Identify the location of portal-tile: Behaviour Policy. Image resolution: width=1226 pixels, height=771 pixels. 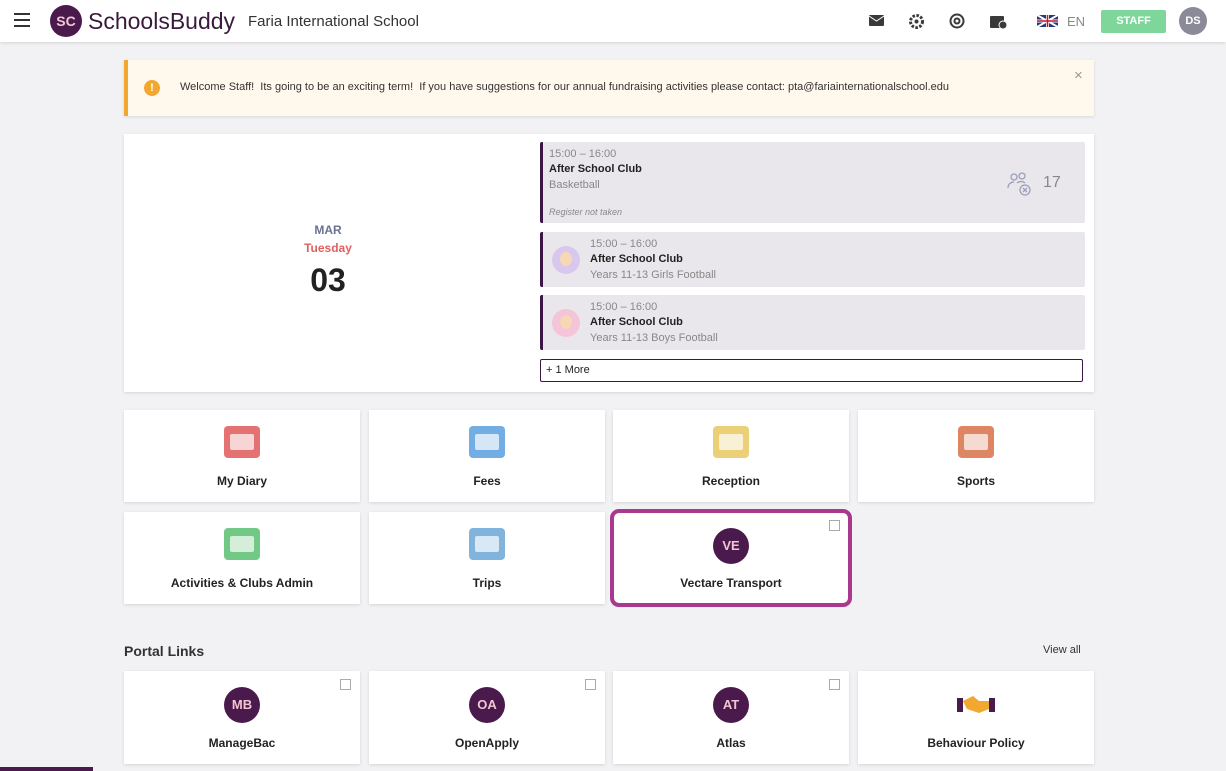
(976, 717).